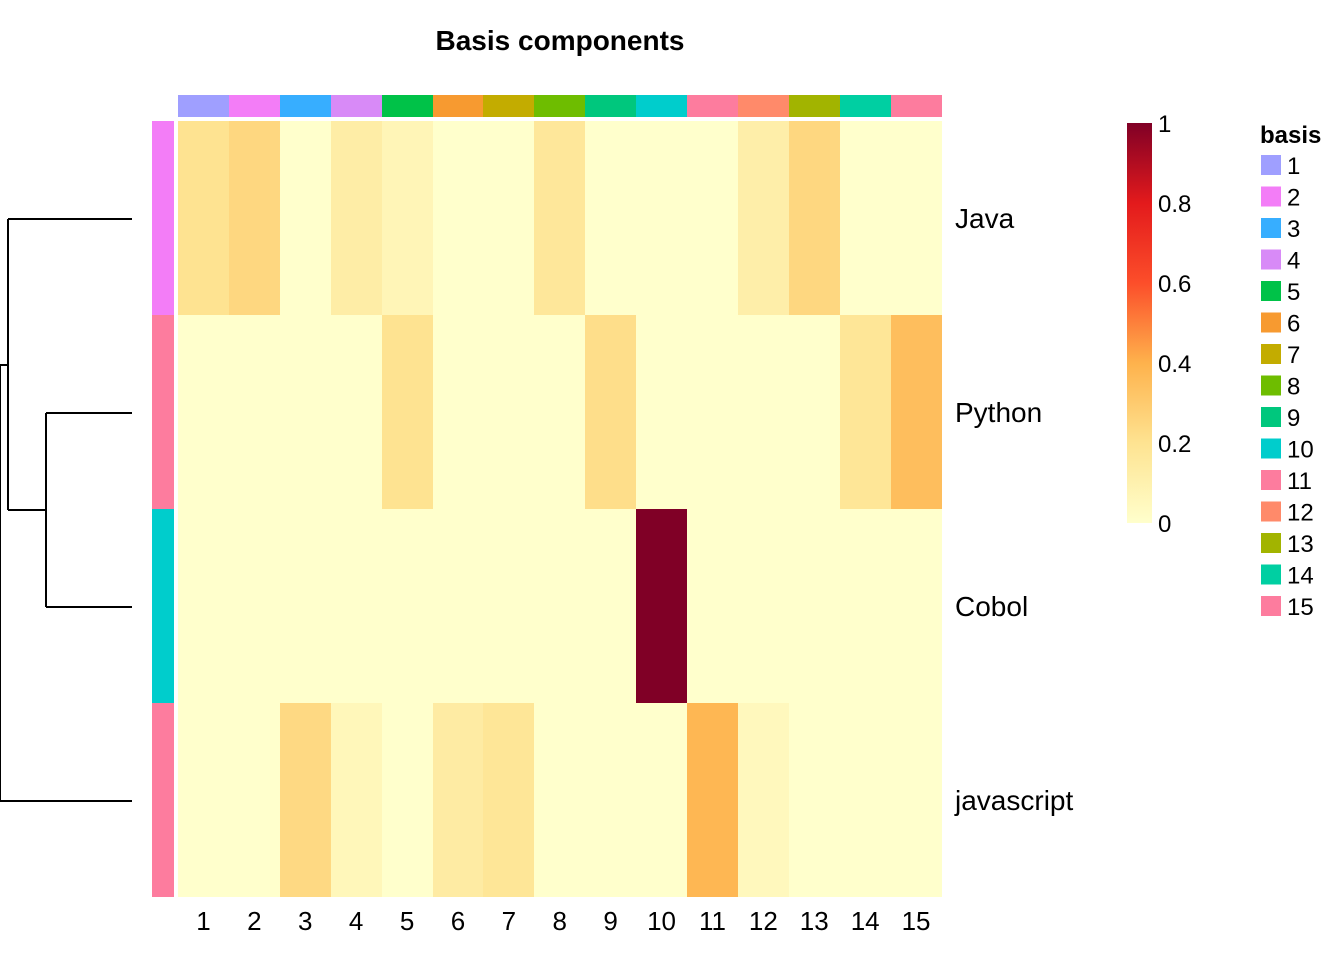 The image size is (1344, 960). Describe the element at coordinates (305, 921) in the screenshot. I see `column-label: 3` at that location.